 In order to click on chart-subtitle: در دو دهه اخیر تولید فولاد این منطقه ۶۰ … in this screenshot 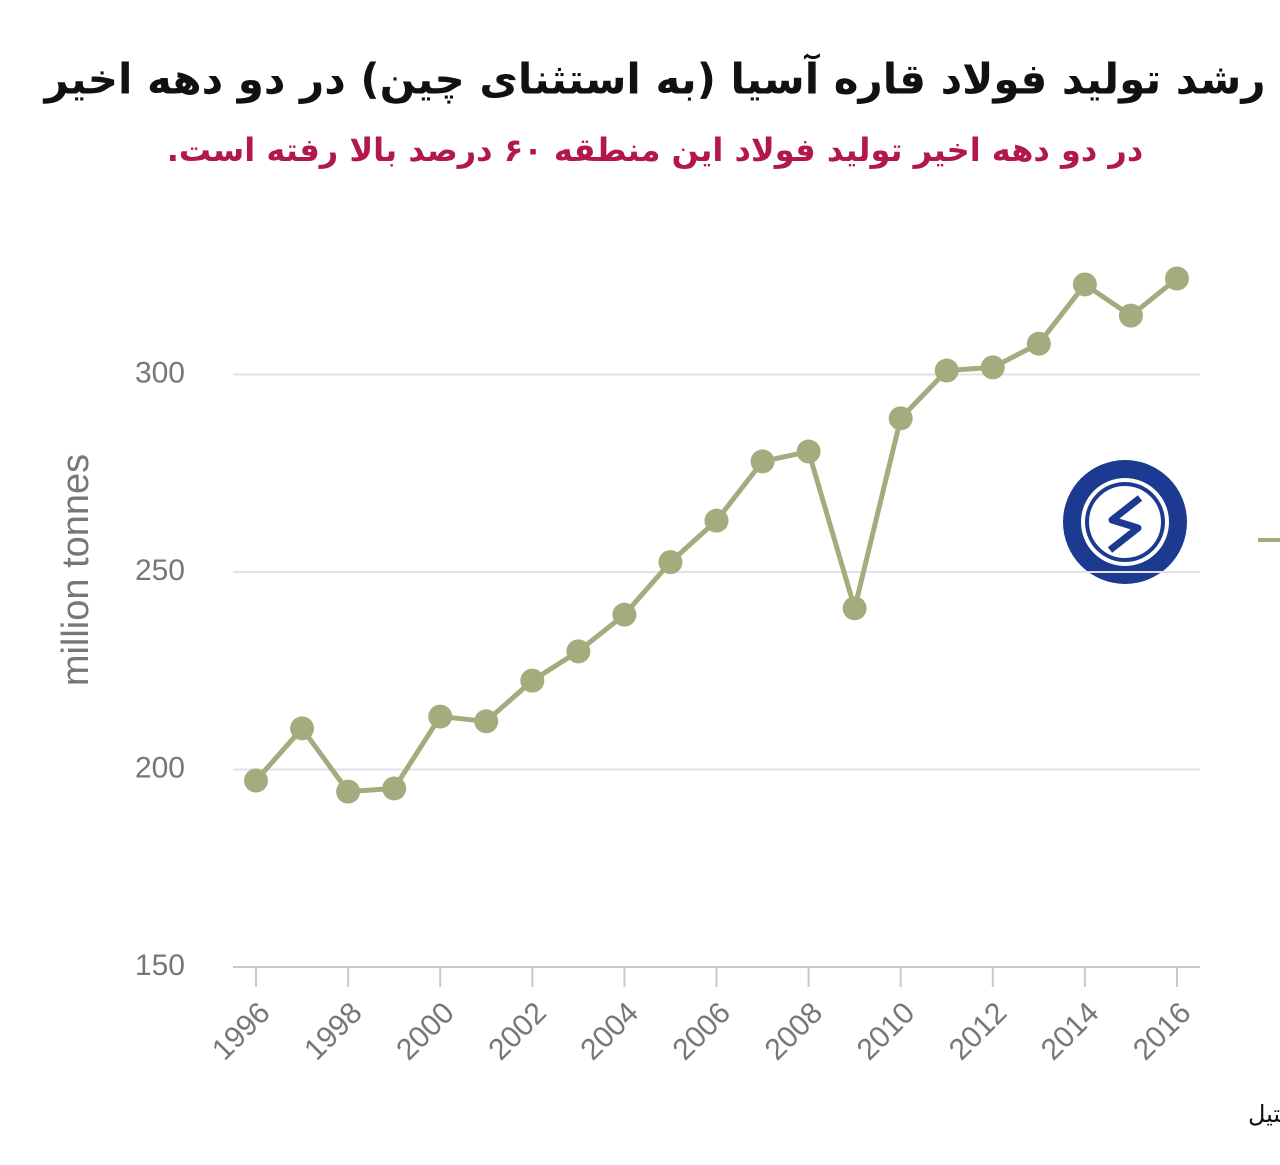, I will do `click(655, 150)`.